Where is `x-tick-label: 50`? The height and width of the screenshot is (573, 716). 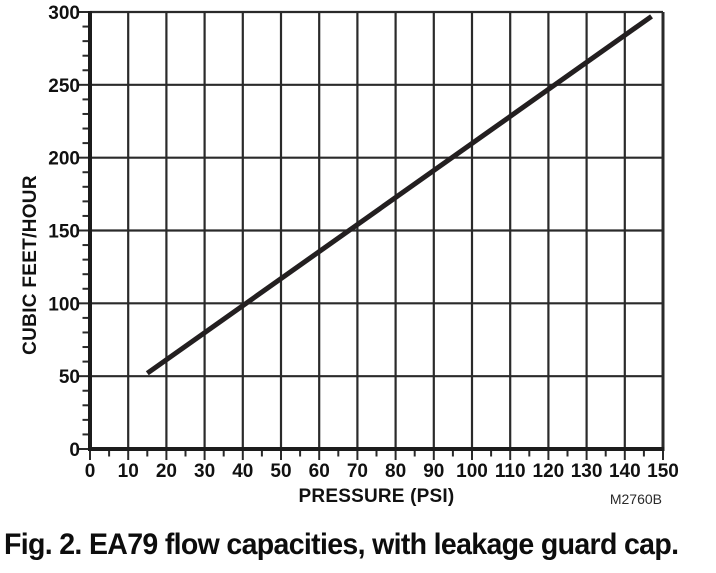
x-tick-label: 50 is located at coordinates (280, 471).